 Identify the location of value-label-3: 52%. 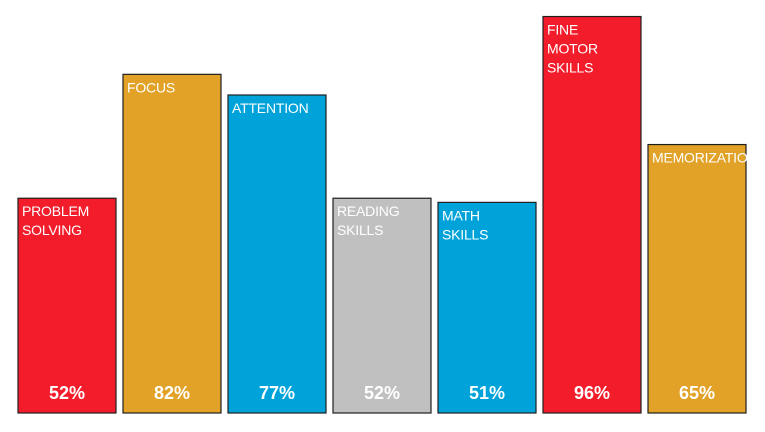
(382, 393).